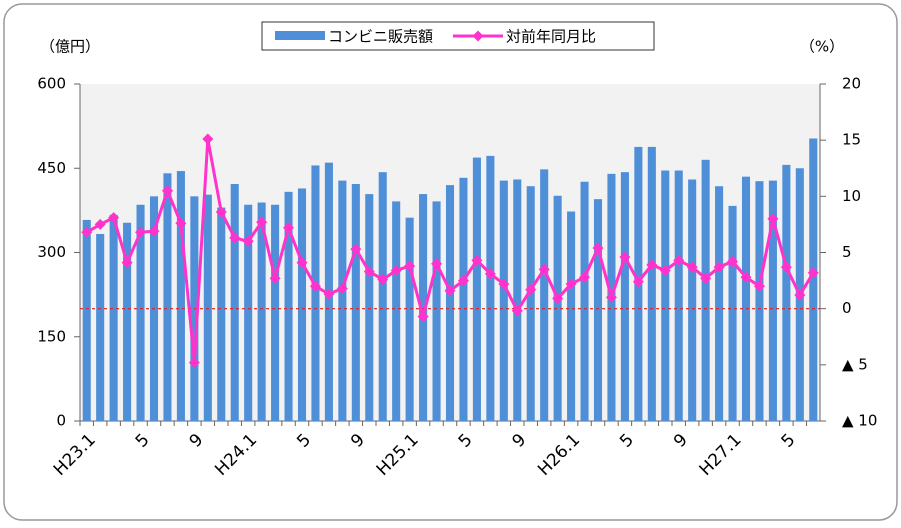 The width and height of the screenshot is (901, 528). What do you see at coordinates (51, 336) in the screenshot?
I see `y-tick-label: 150` at bounding box center [51, 336].